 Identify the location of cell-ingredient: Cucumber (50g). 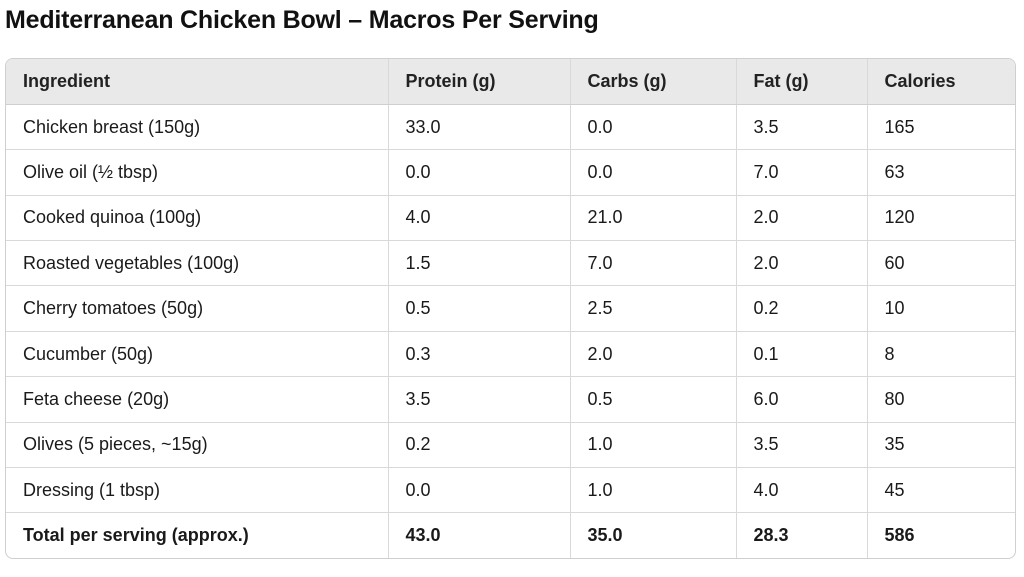
(197, 354).